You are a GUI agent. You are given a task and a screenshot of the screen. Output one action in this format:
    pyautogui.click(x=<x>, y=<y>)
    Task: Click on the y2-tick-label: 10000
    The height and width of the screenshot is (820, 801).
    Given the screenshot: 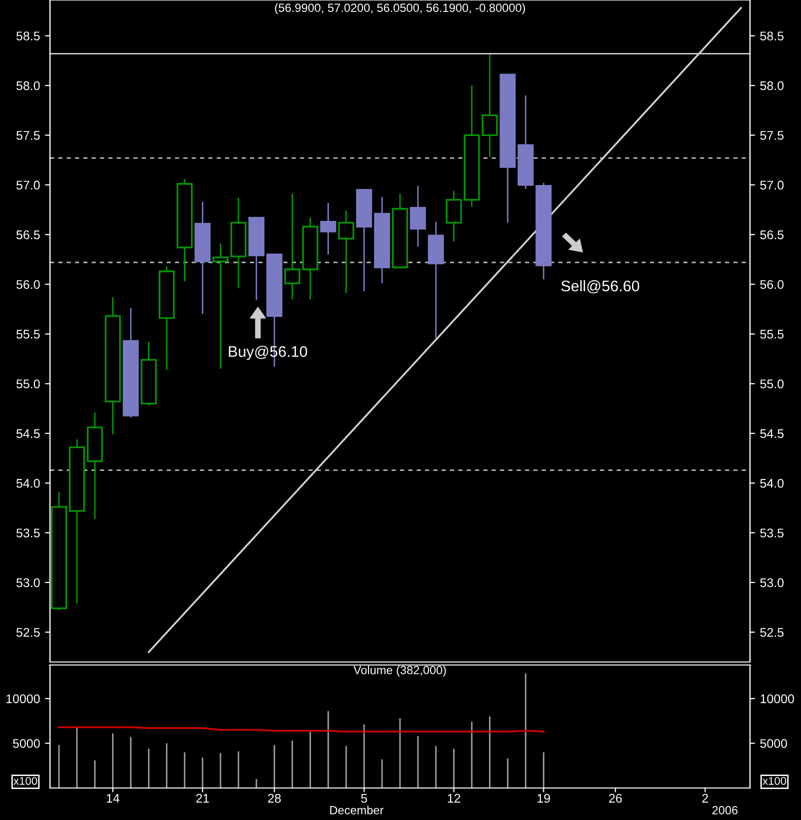 What is the action you would take?
    pyautogui.click(x=777, y=699)
    